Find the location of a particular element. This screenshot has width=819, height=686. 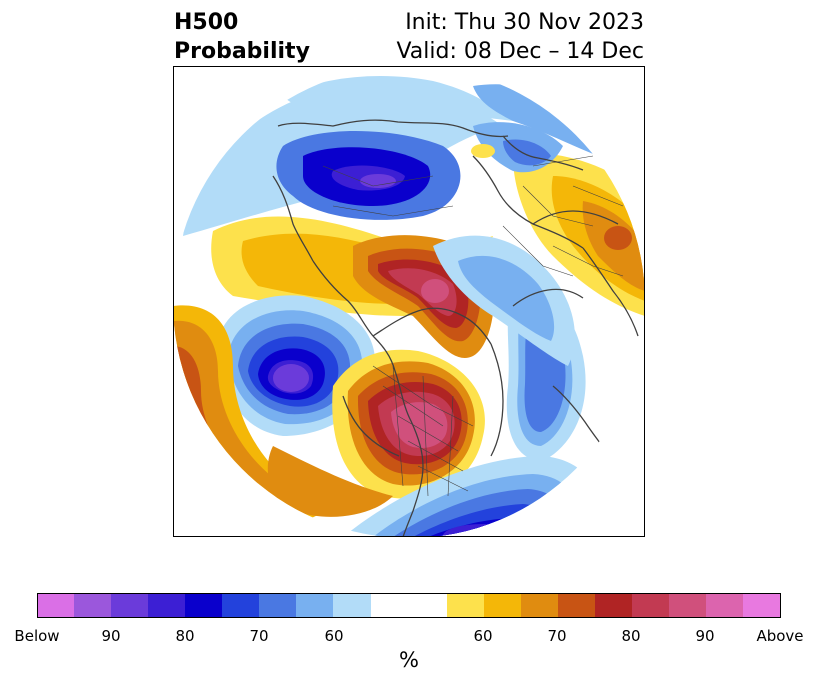

colorbar-tick-label: Above is located at coordinates (780, 636).